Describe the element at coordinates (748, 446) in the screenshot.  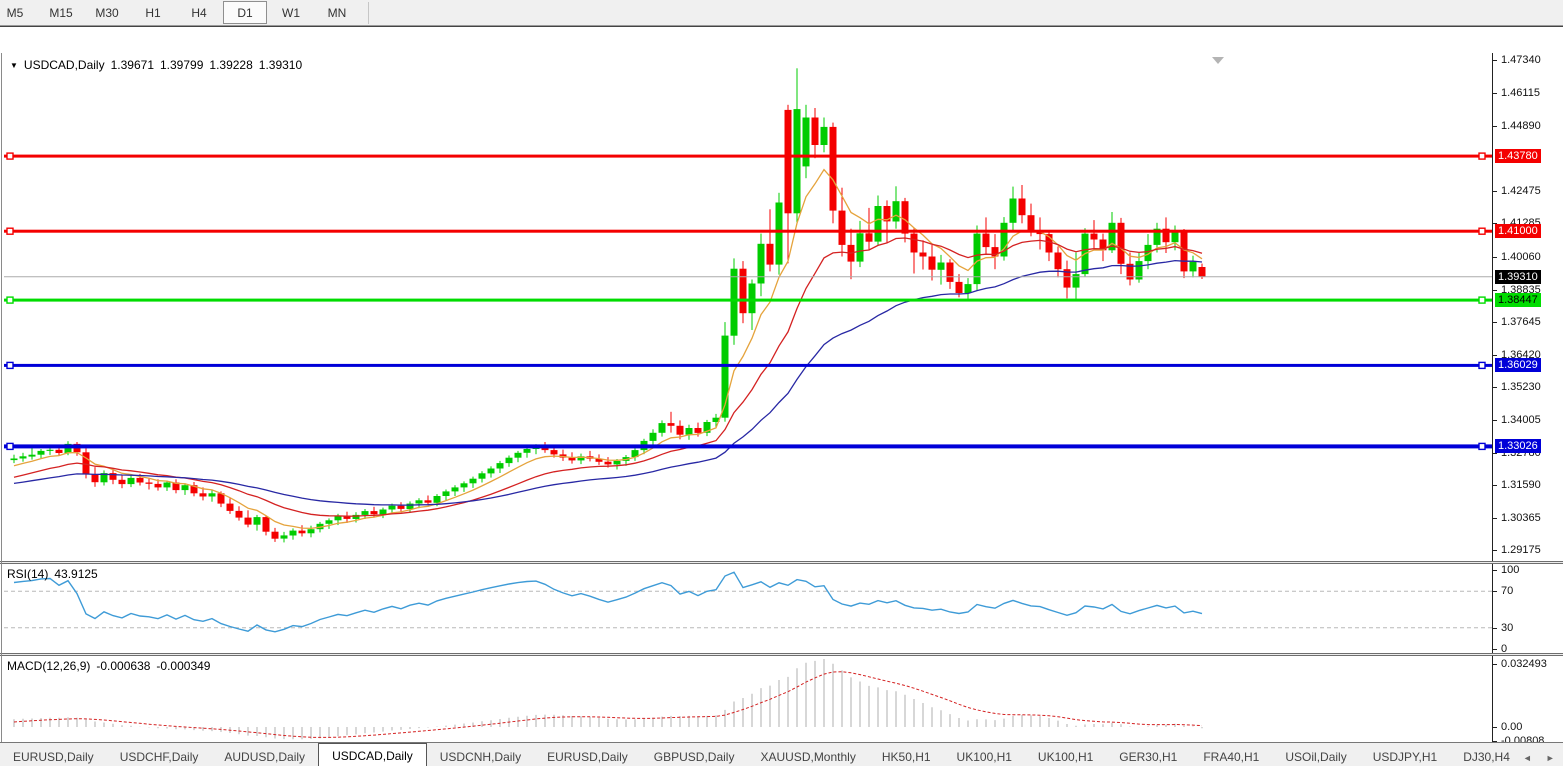
I see `hline-1.33026` at that location.